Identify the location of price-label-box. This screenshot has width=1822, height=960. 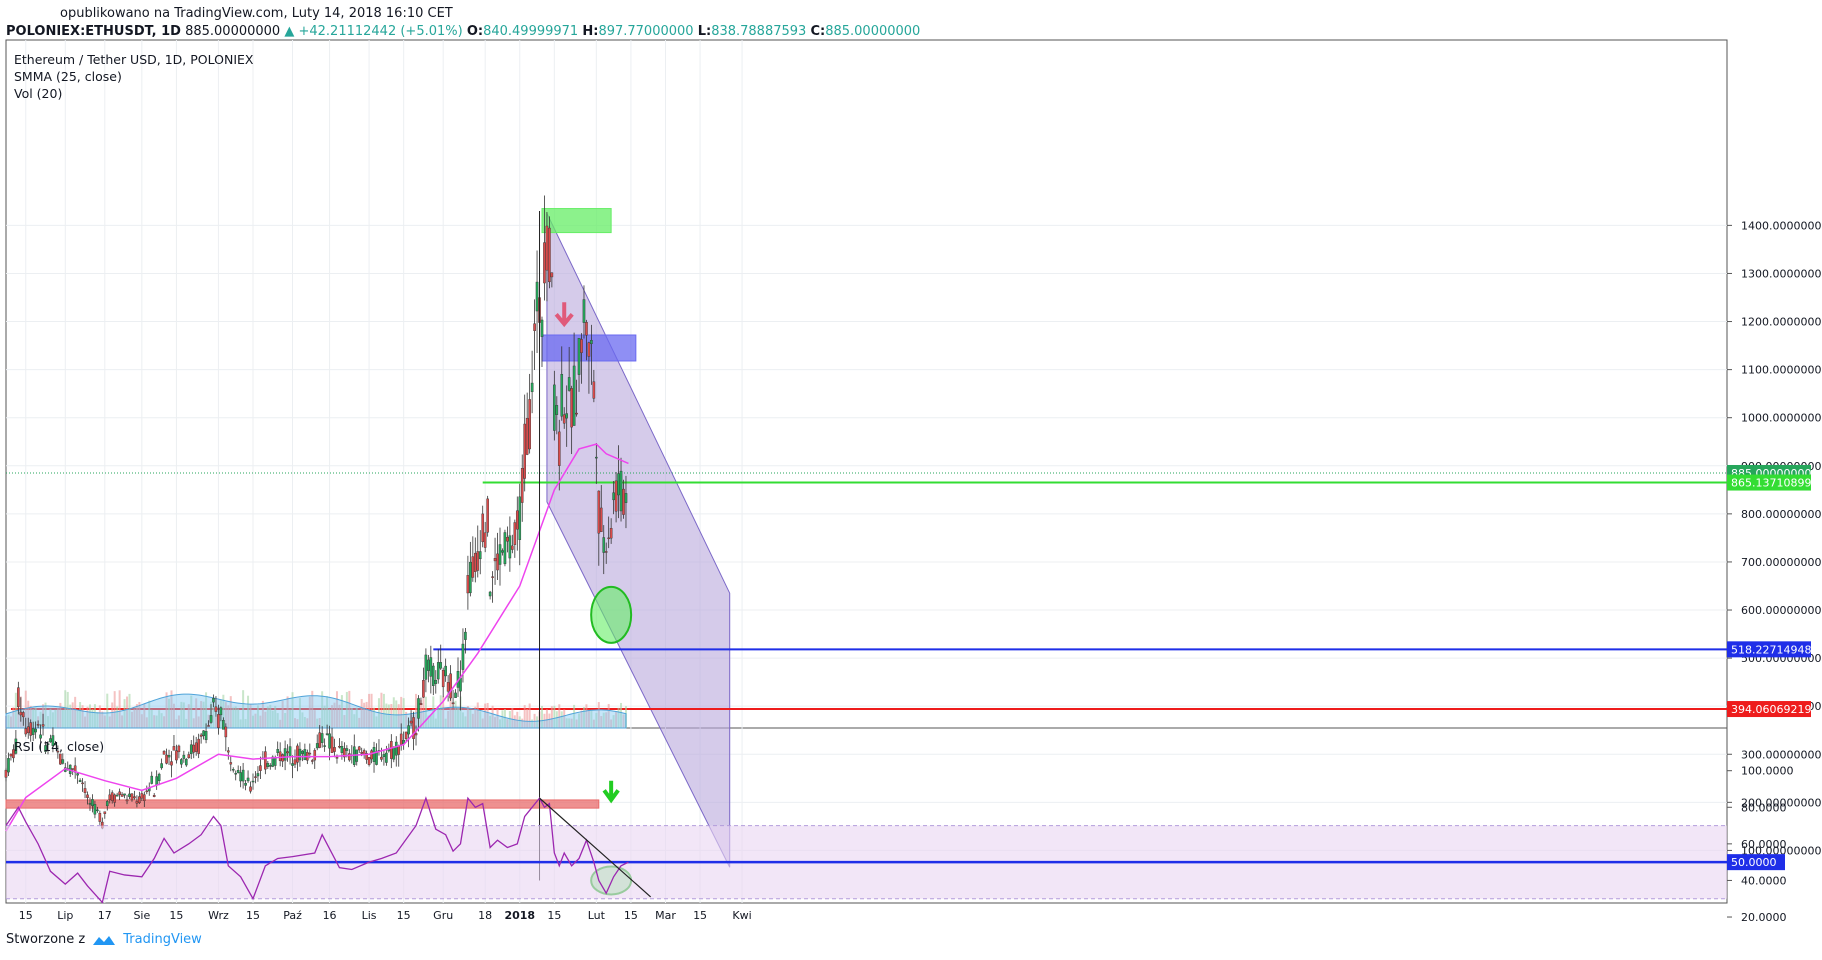
(1769, 709).